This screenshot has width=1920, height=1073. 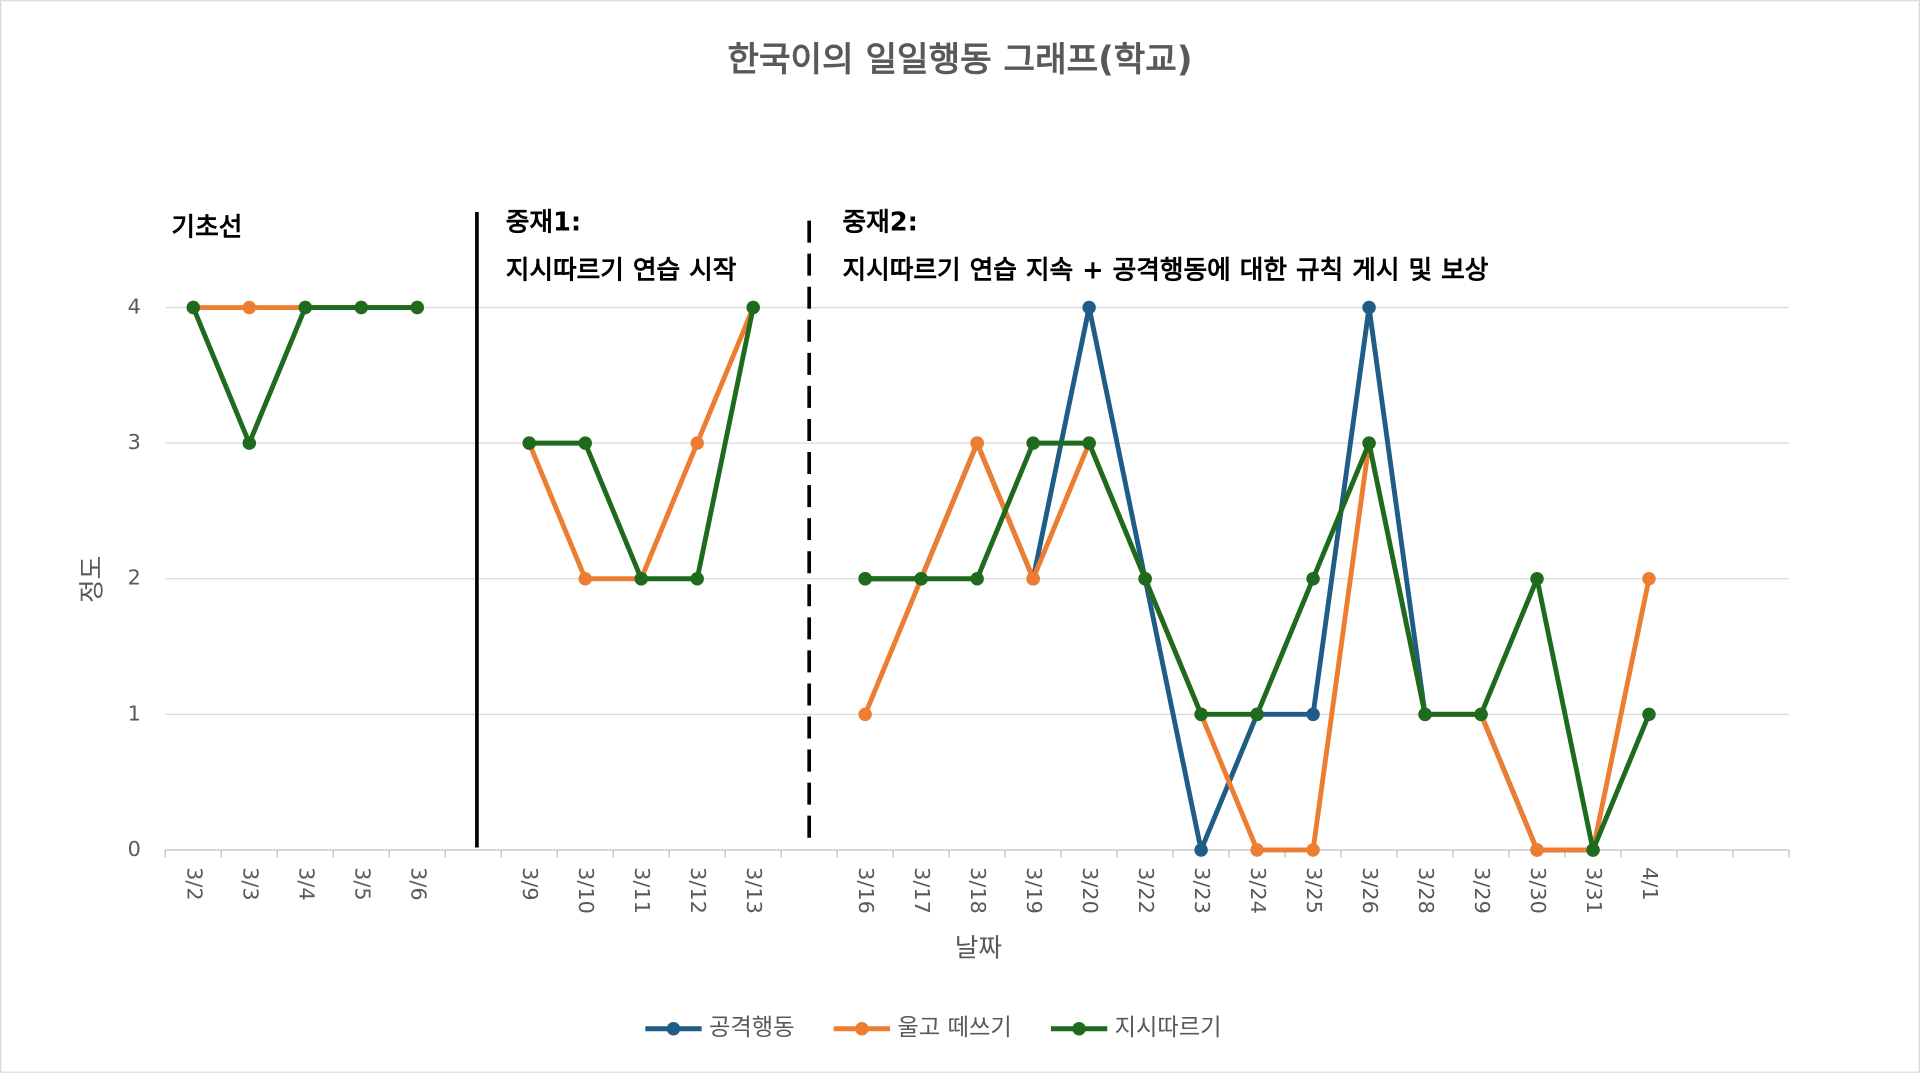 I want to click on x-tick-label: 3/24, so click(x=1258, y=890).